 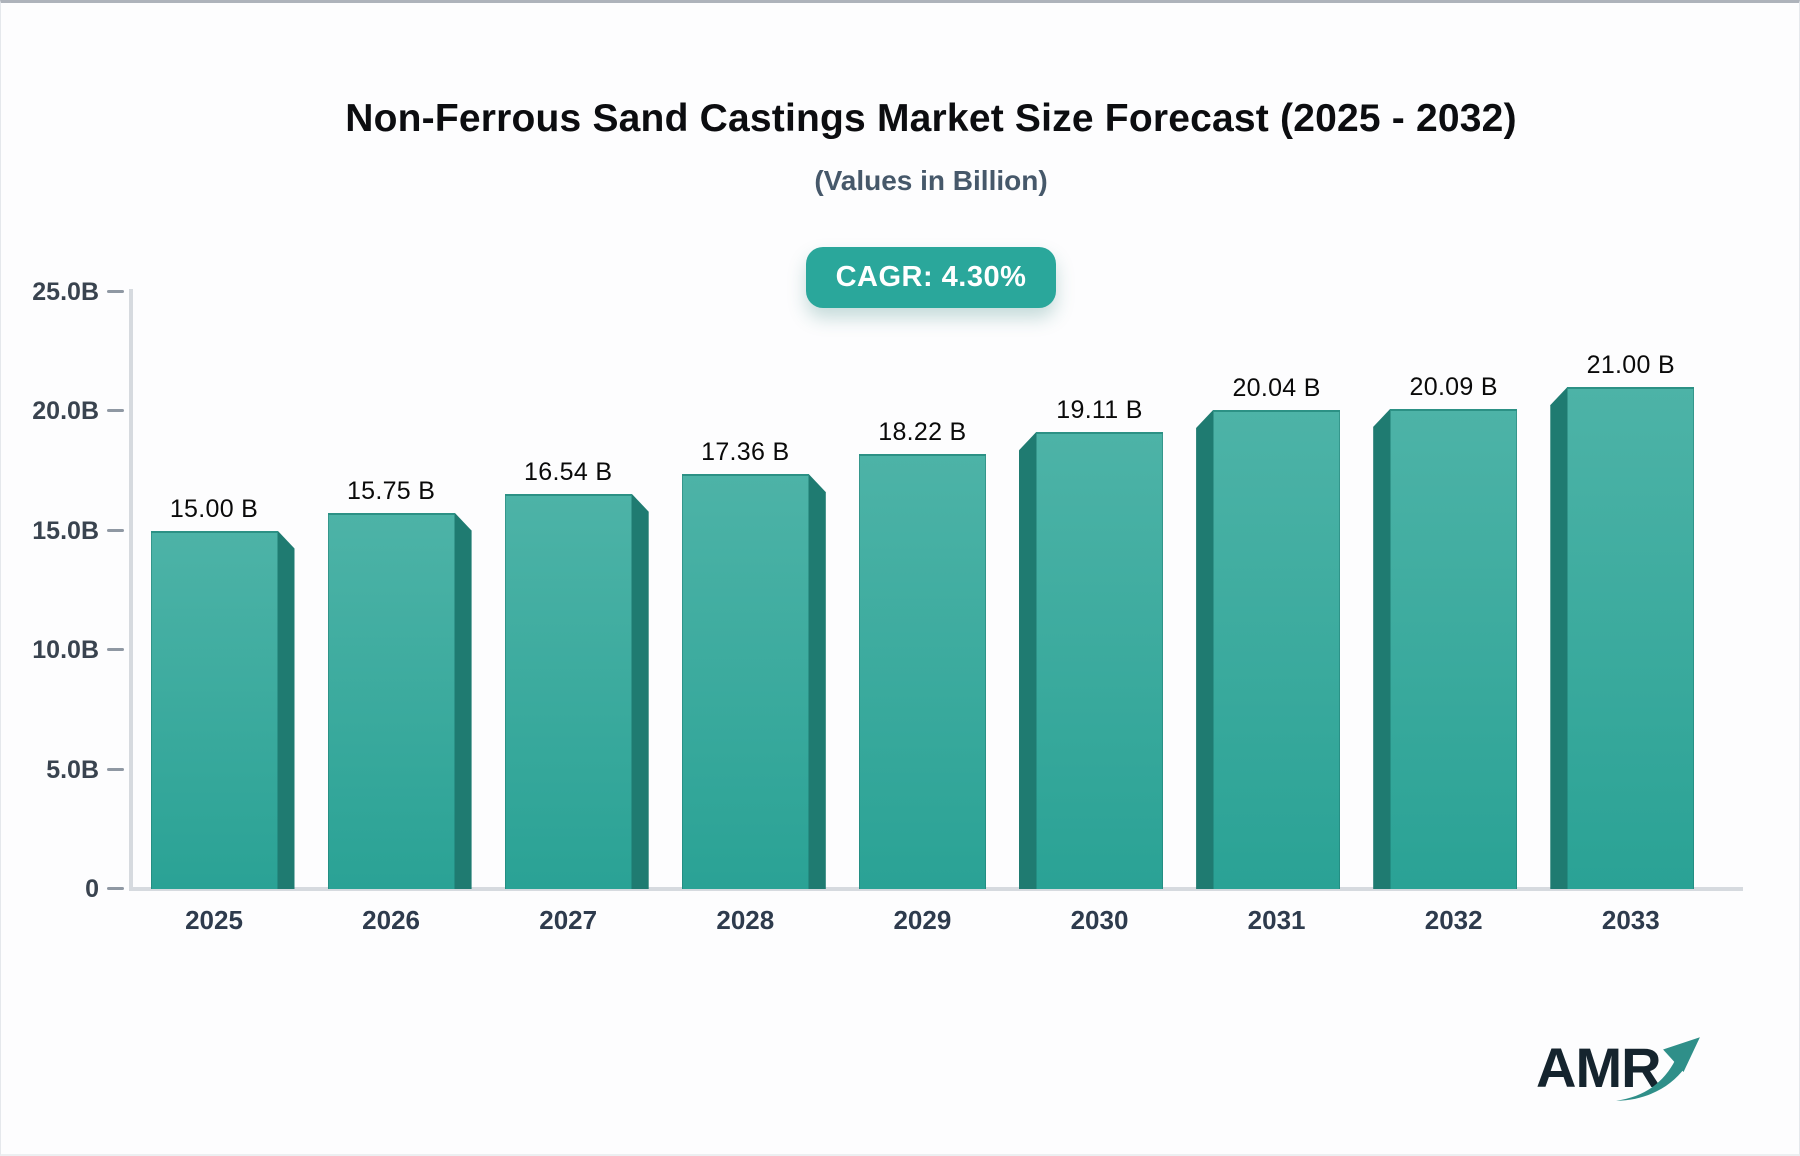 What do you see at coordinates (463, 700) in the screenshot?
I see `bar-side-2026` at bounding box center [463, 700].